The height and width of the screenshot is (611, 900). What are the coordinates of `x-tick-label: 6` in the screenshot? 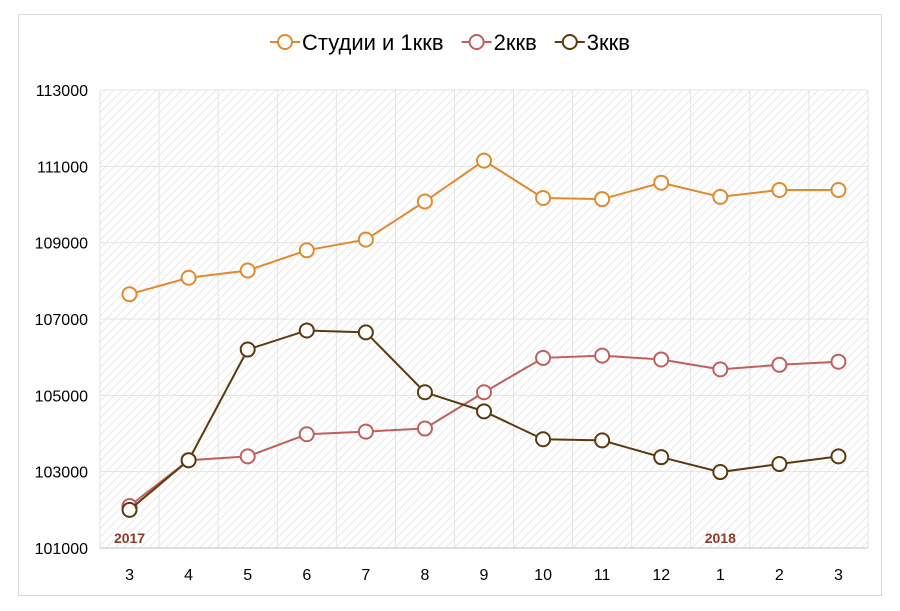 It's located at (306, 575).